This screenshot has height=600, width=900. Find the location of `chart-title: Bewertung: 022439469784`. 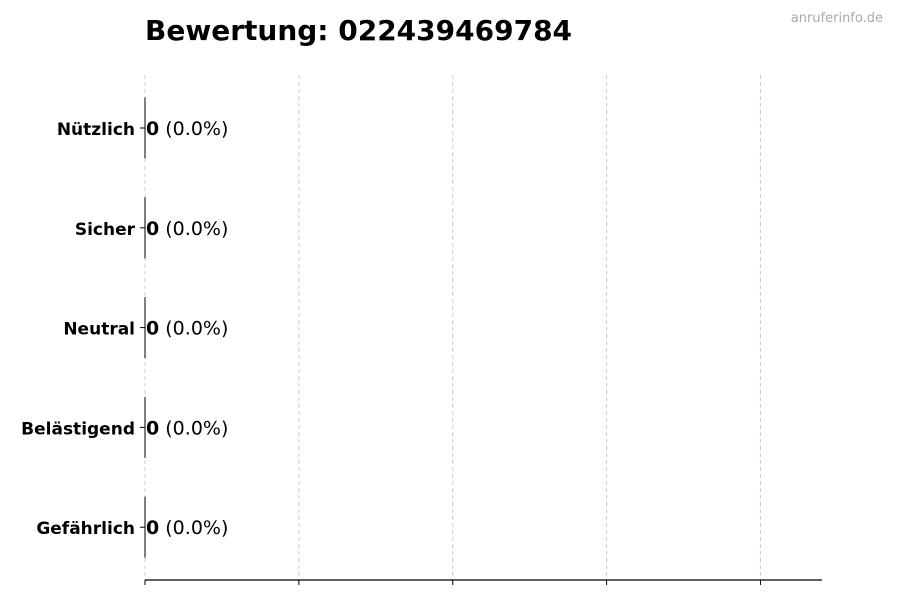

chart-title: Bewertung: 022439469784 is located at coordinates (358, 30).